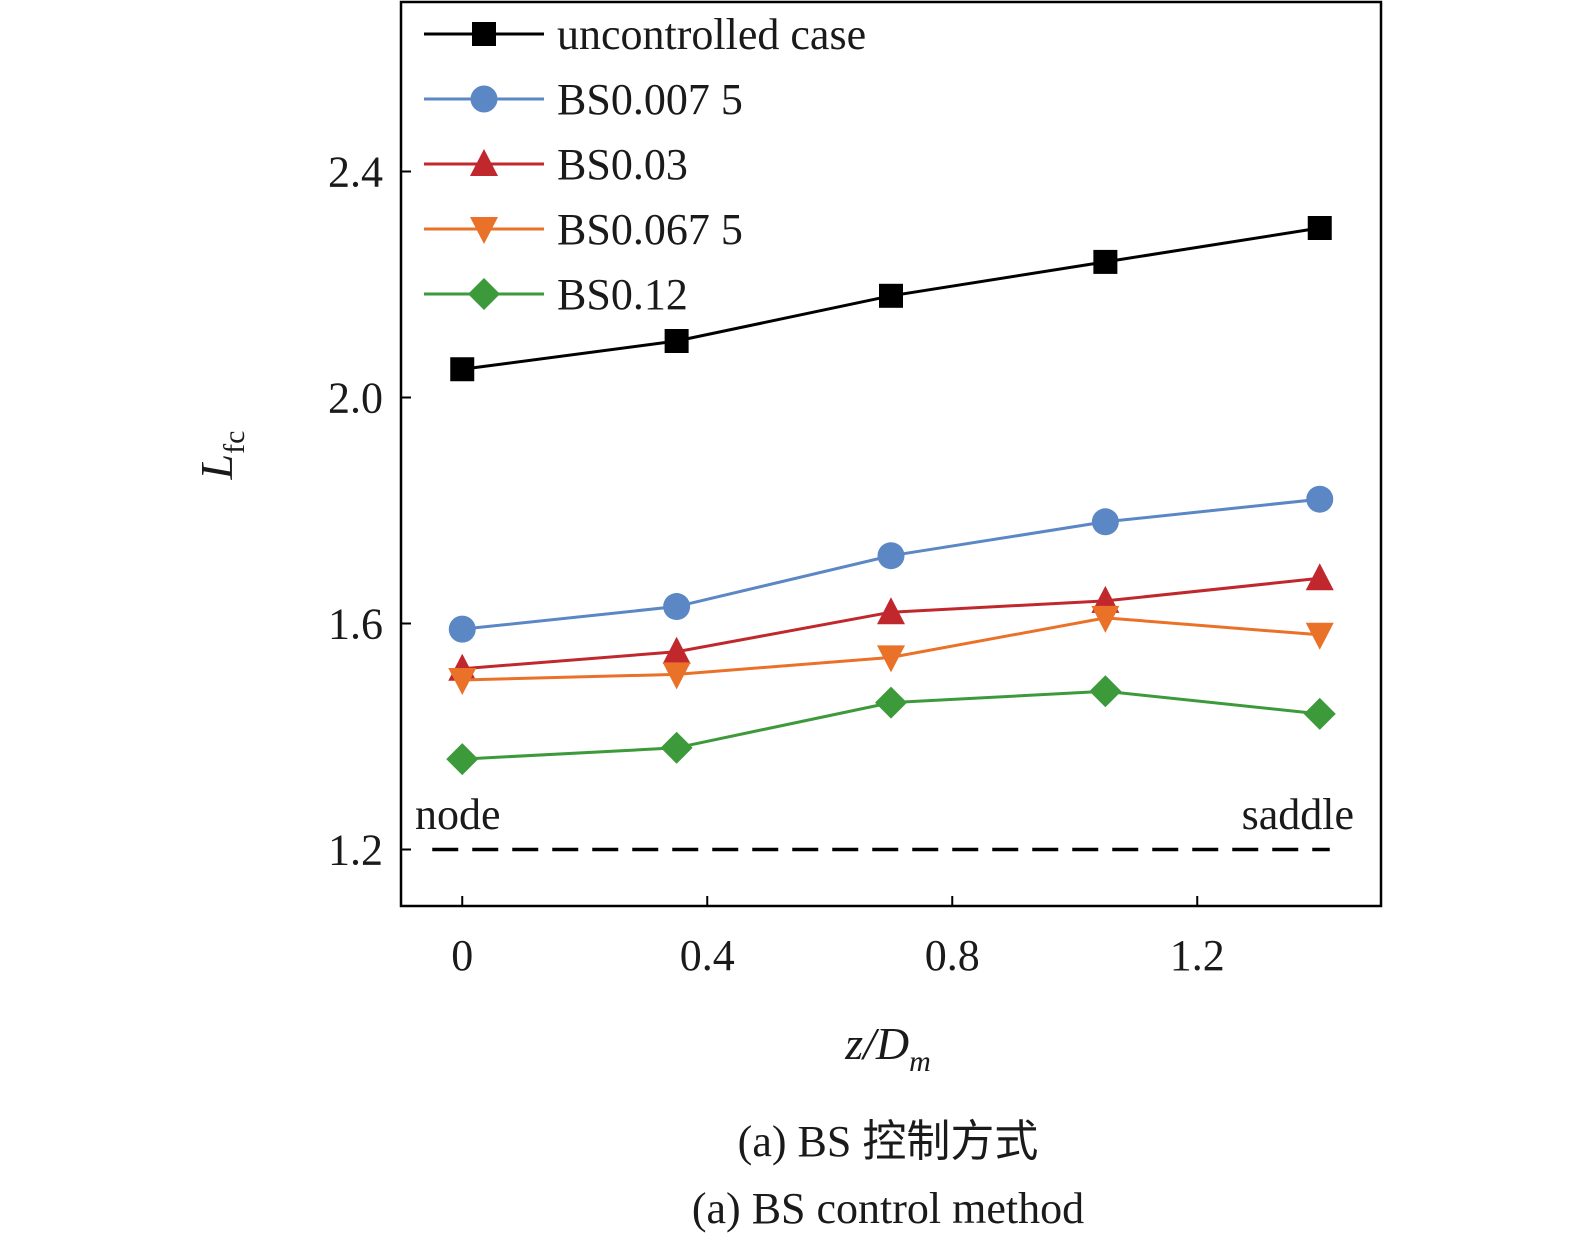 This screenshot has height=1246, width=1575. I want to click on x-axis-title: z/Dm, so click(887, 1048).